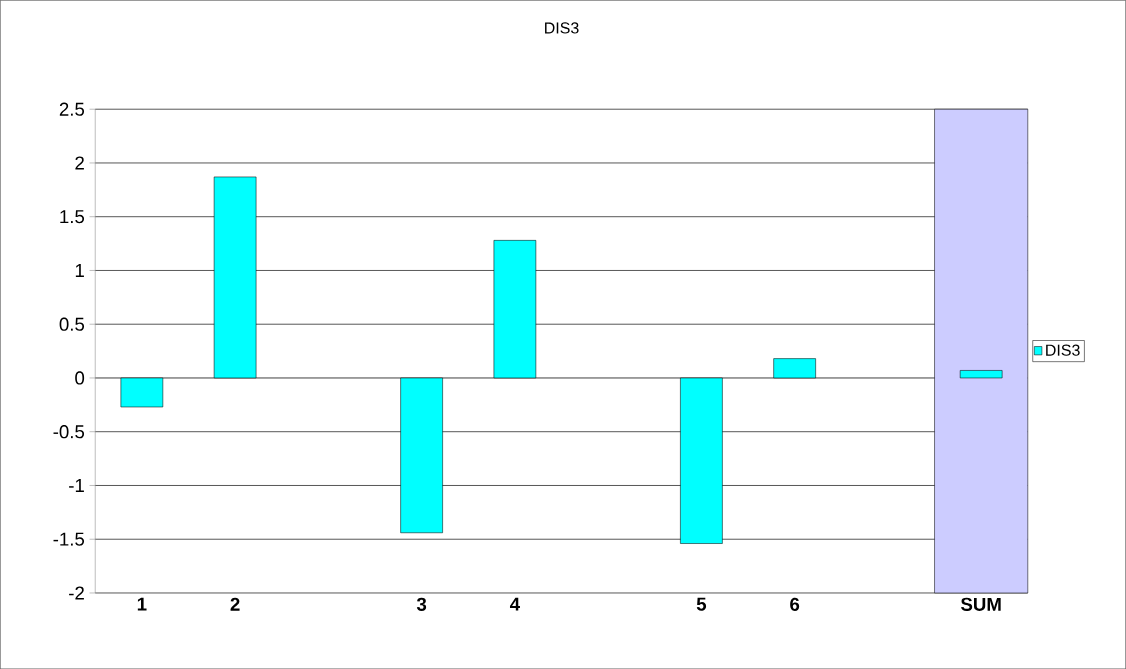  I want to click on legend-label: DIS3, so click(1063, 350).